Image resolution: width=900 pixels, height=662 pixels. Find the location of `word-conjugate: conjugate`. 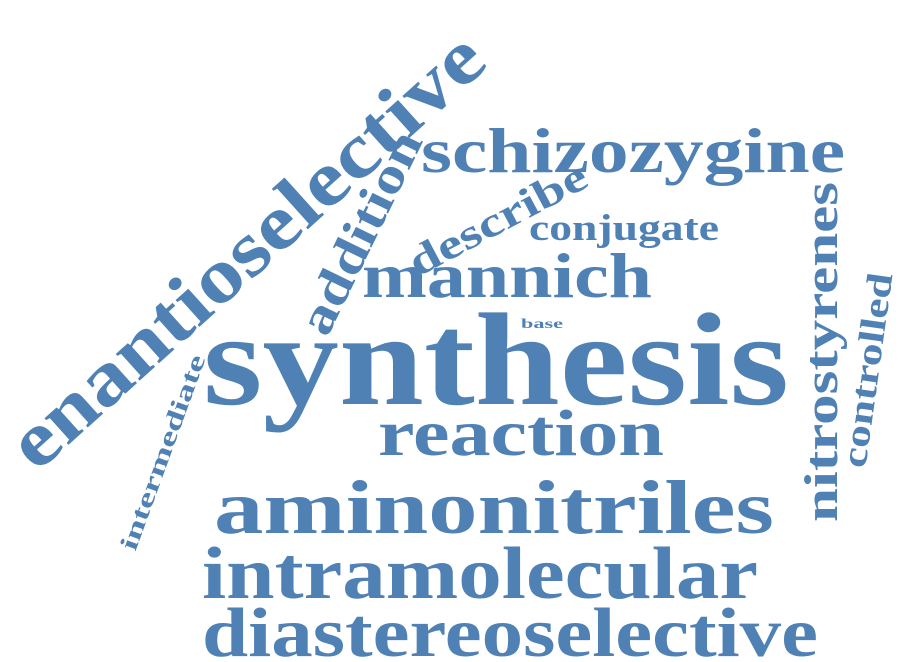

word-conjugate: conjugate is located at coordinates (624, 228).